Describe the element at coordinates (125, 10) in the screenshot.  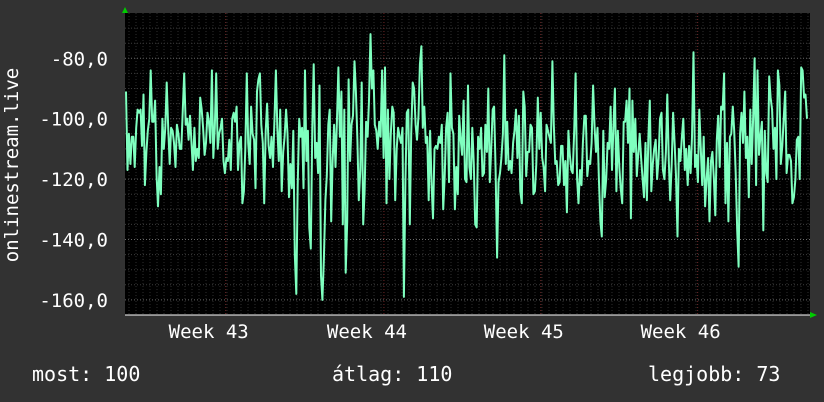
I see `y-axis-arrow` at that location.